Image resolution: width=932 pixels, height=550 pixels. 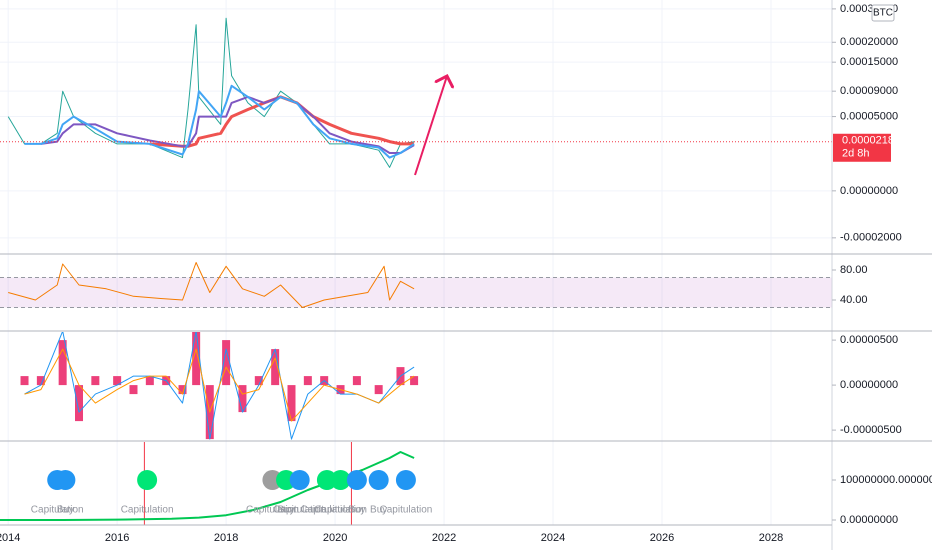 What do you see at coordinates (854, 300) in the screenshot?
I see `y-tick-label: 40.00` at bounding box center [854, 300].